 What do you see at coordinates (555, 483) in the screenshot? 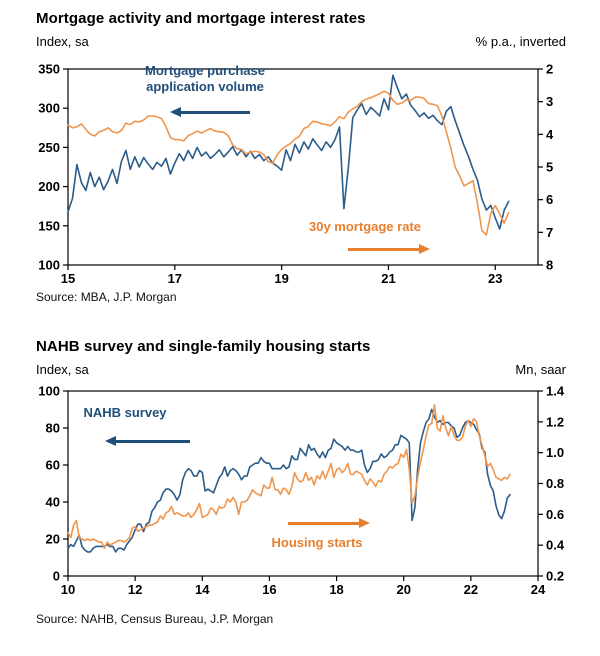
I see `svg-text: 0.8` at bounding box center [555, 483].